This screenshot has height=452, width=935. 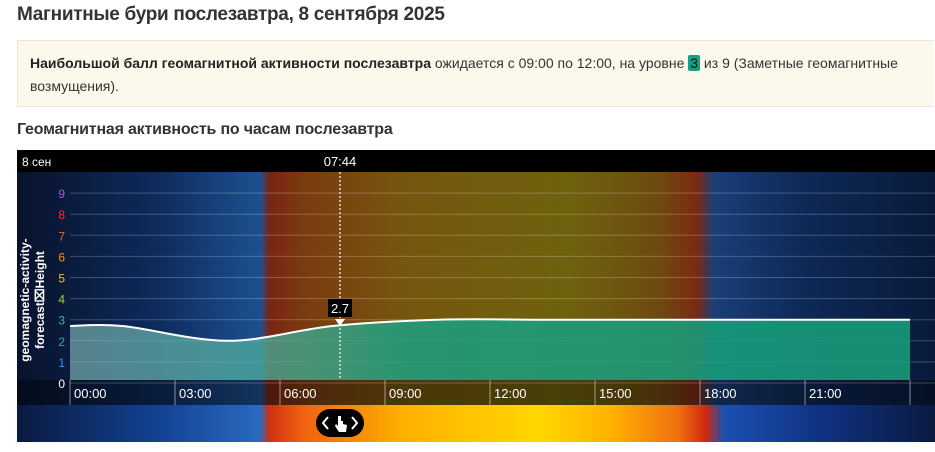 What do you see at coordinates (195, 393) in the screenshot?
I see `x-tick-label: 03:00` at bounding box center [195, 393].